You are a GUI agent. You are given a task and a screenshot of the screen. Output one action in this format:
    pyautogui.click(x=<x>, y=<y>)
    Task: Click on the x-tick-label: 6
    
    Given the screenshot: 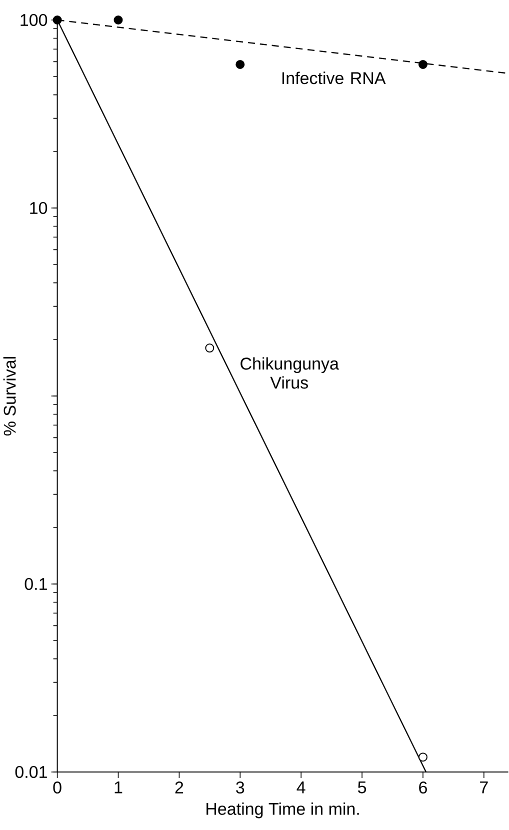 What is the action you would take?
    pyautogui.click(x=423, y=788)
    